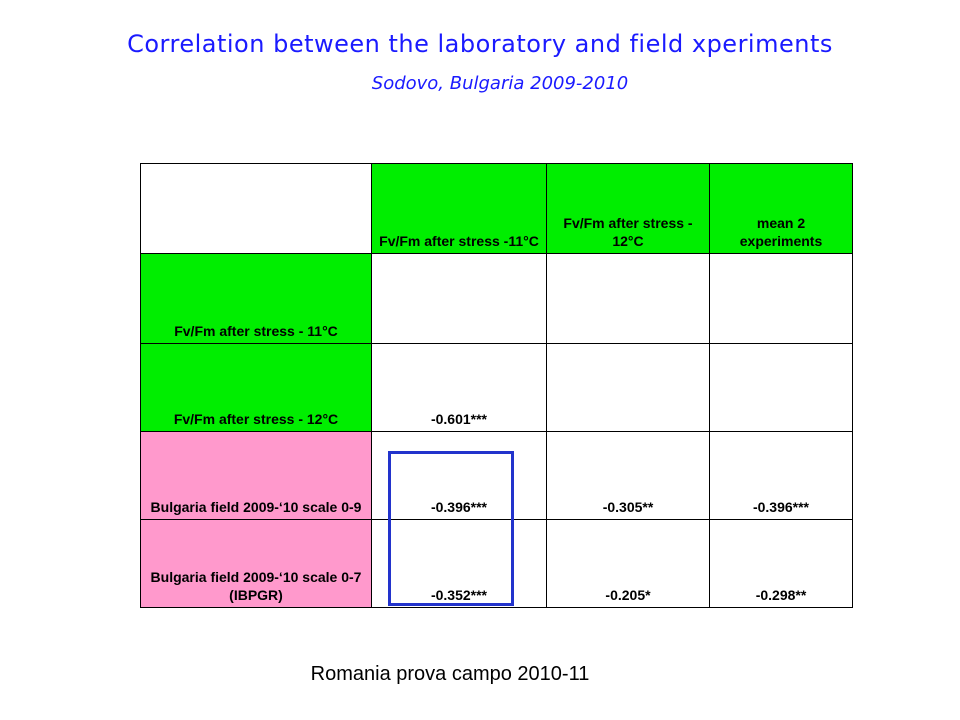 The height and width of the screenshot is (720, 960). Describe the element at coordinates (459, 241) in the screenshot. I see `col-header-label: Fv/Fm after stress -11°C` at that location.